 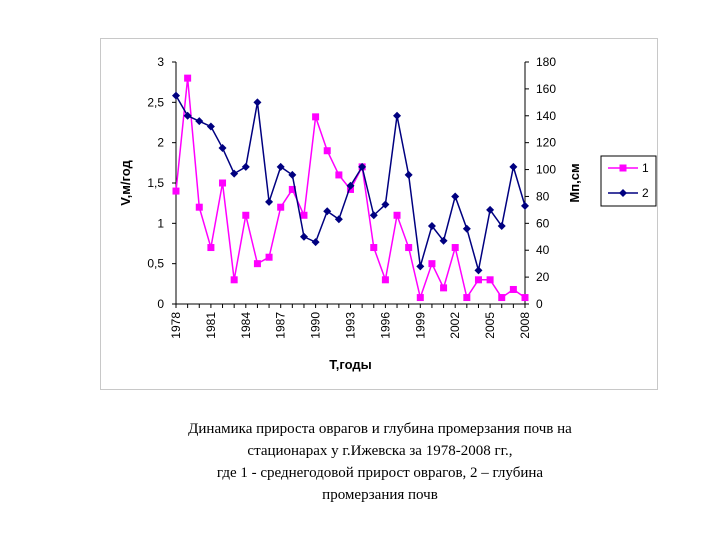 What do you see at coordinates (160, 304) in the screenshot?
I see `y-tick-label-left: 0` at bounding box center [160, 304].